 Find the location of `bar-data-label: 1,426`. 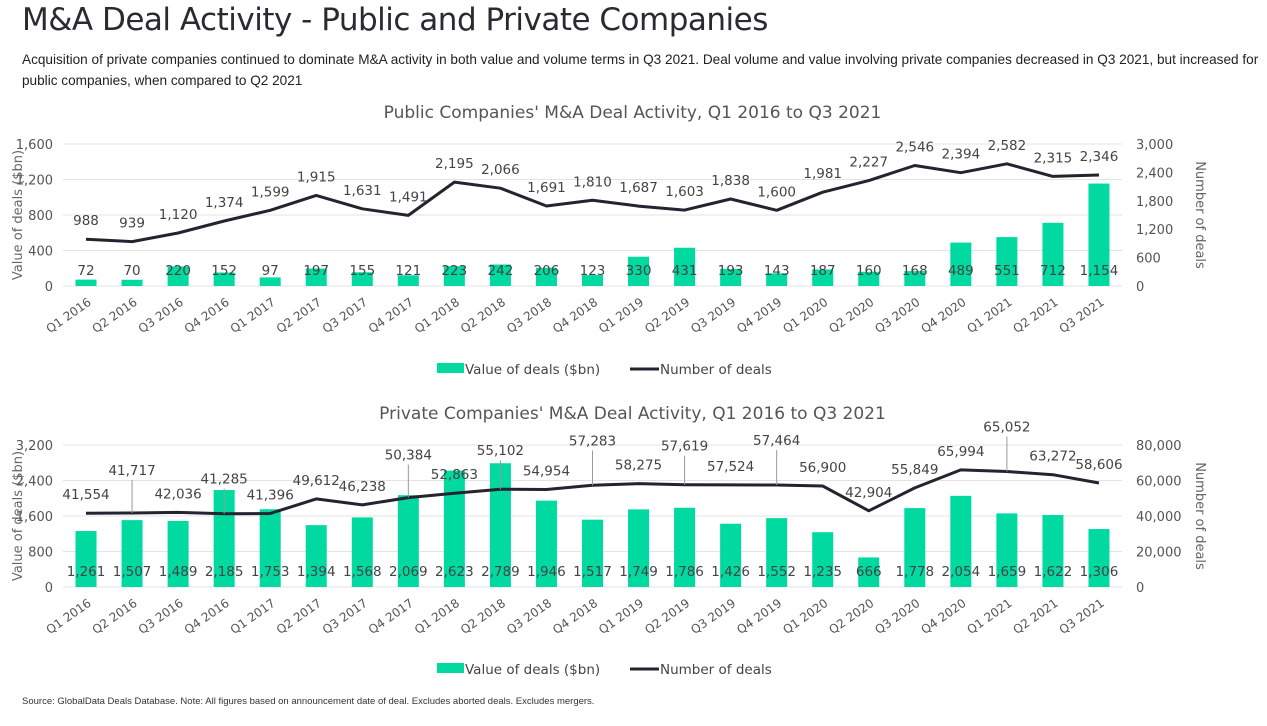

bar-data-label: 1,426 is located at coordinates (730, 572).